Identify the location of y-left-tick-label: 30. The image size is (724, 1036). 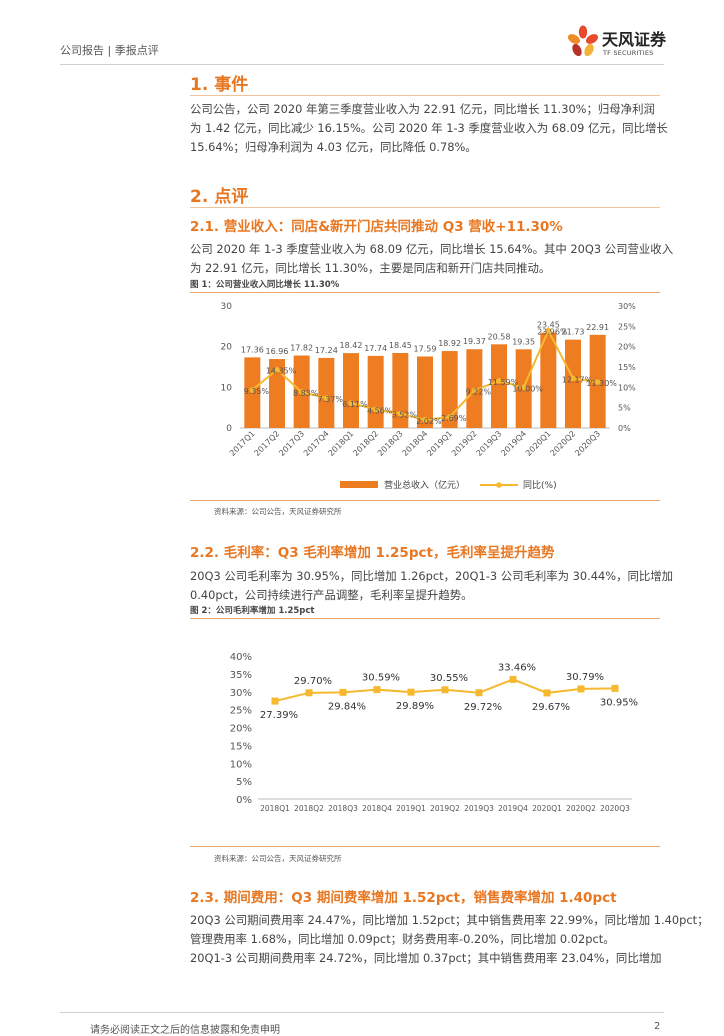
(227, 307).